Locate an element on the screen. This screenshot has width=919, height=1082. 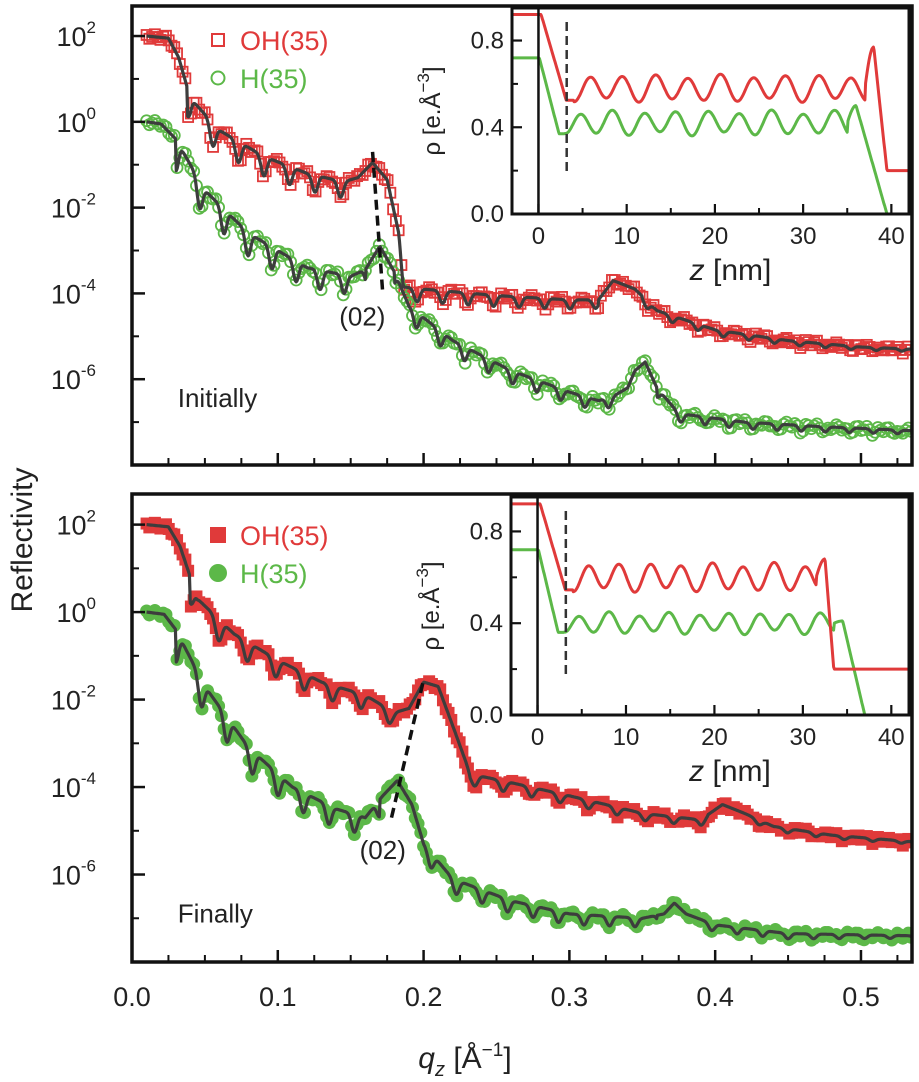
bottom-main-inset-bg is located at coordinates (710, 606).